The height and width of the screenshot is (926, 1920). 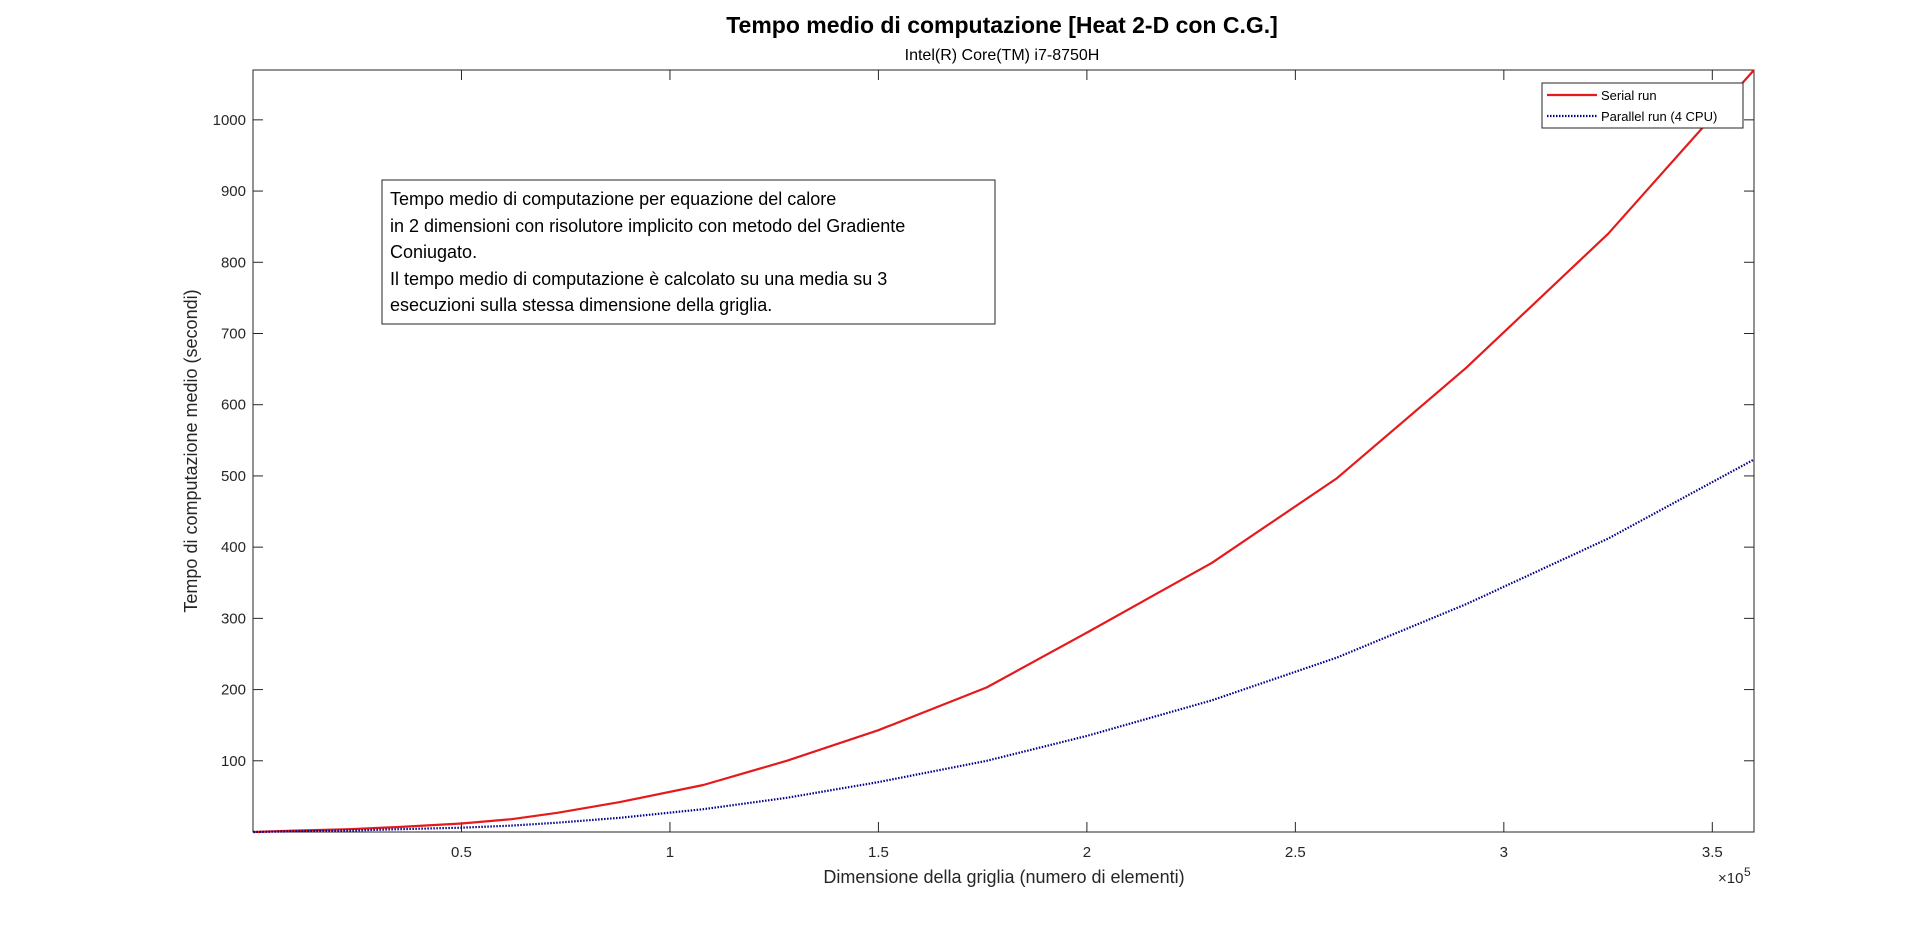 What do you see at coordinates (233, 690) in the screenshot?
I see `y-tick-label: 200` at bounding box center [233, 690].